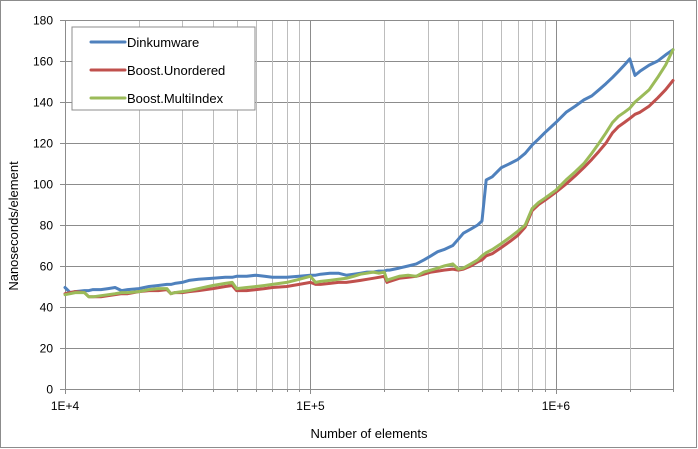 Image resolution: width=698 pixels, height=449 pixels. What do you see at coordinates (47, 349) in the screenshot?
I see `y-tick-label: 20` at bounding box center [47, 349].